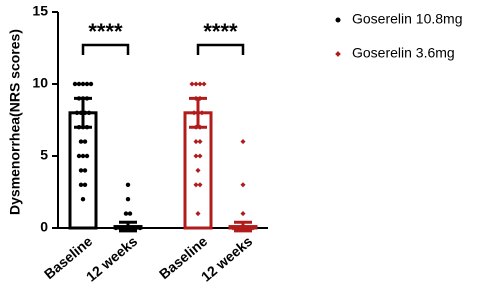  What do you see at coordinates (40, 83) in the screenshot?
I see `y-tick-label: 10` at bounding box center [40, 83].